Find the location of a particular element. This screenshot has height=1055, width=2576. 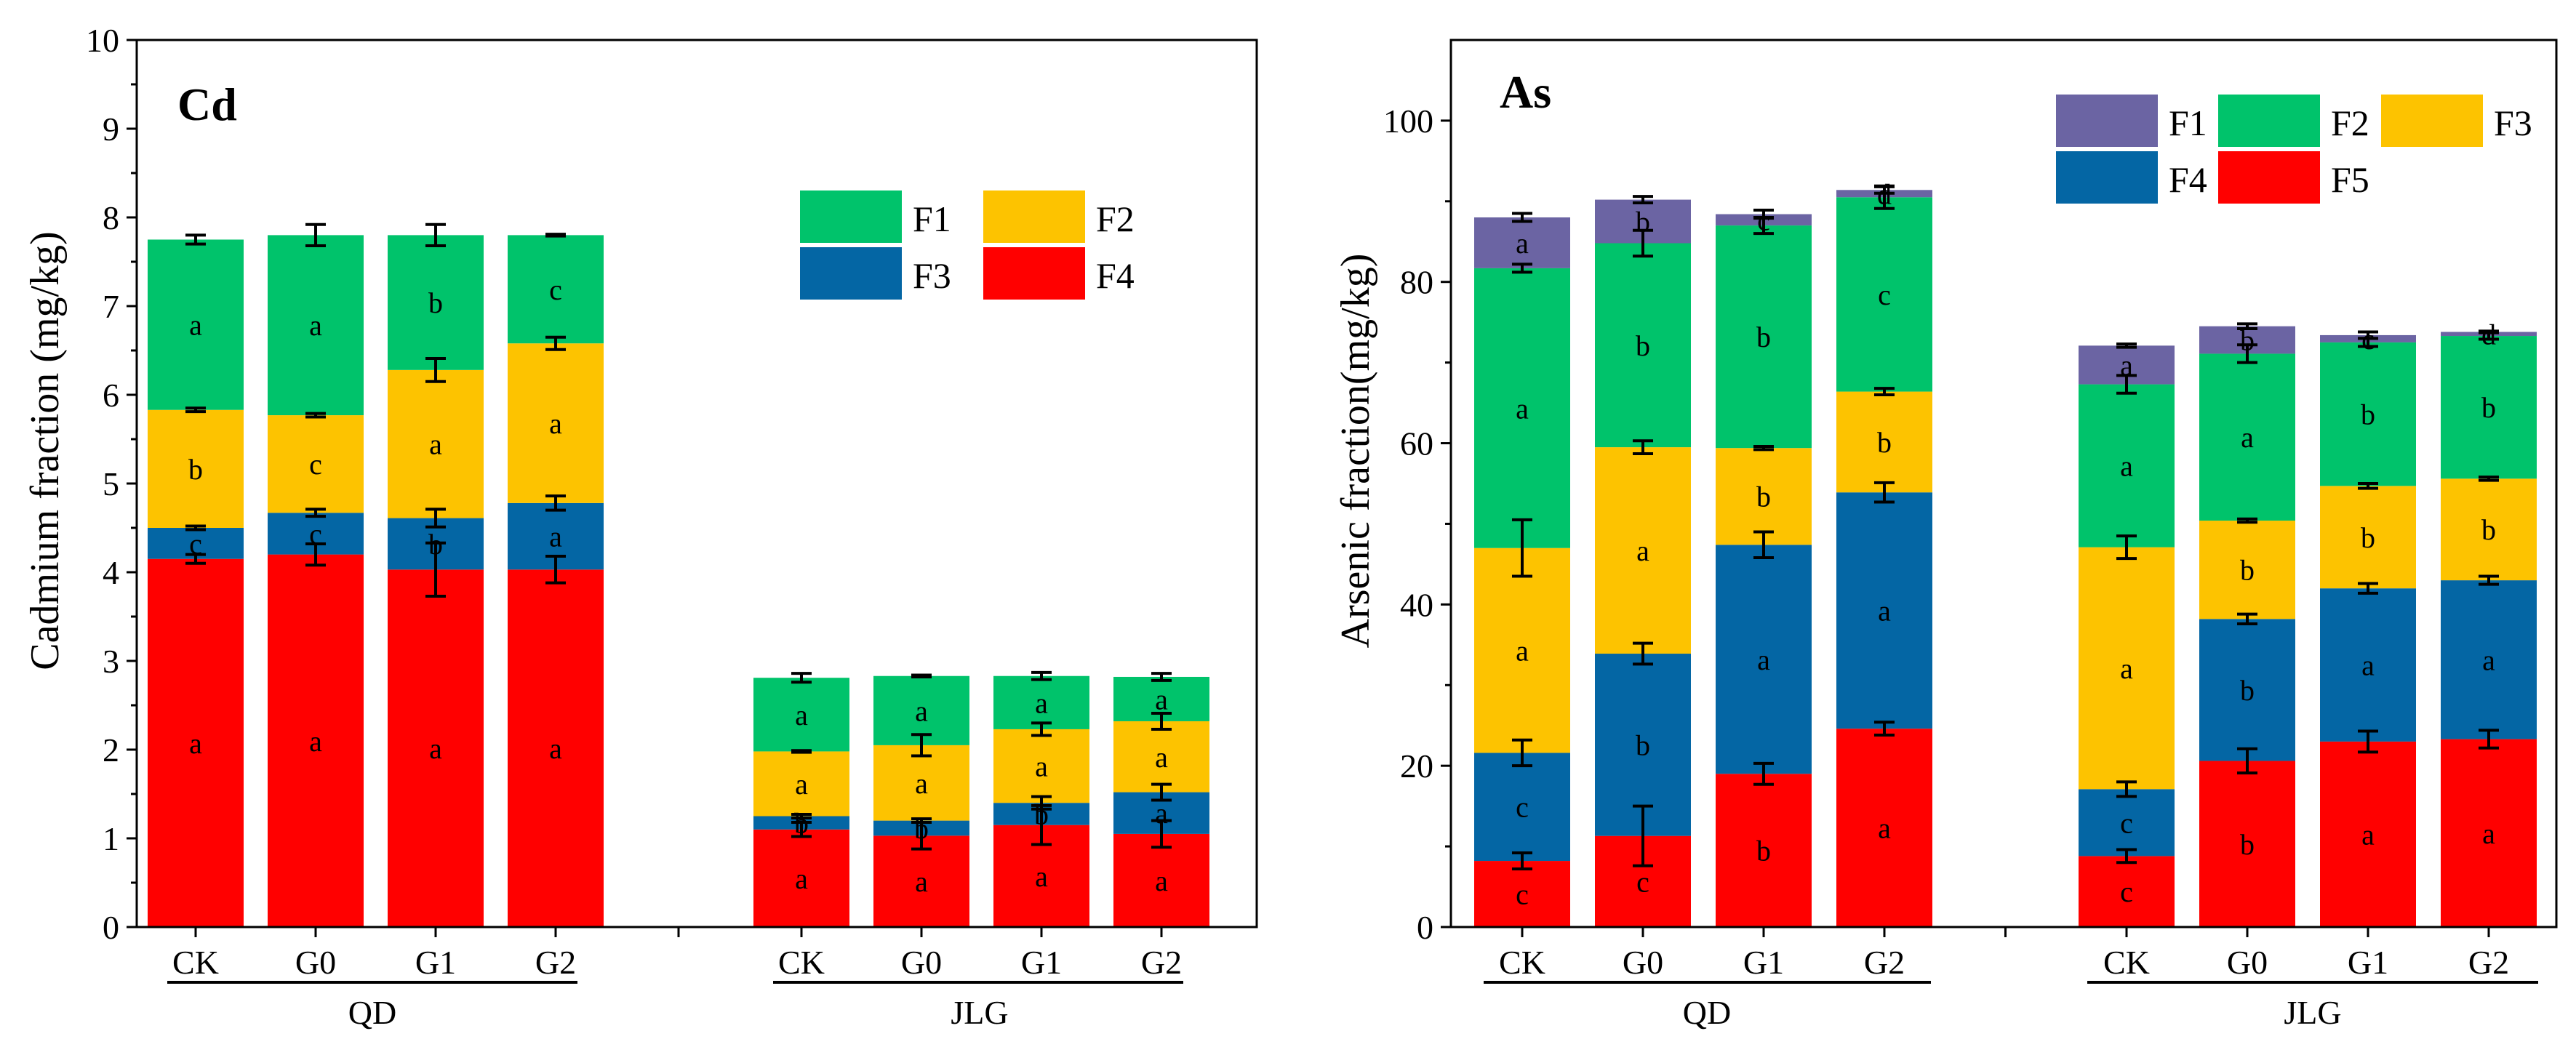

cd-ytick-label: 7 is located at coordinates (111, 306).